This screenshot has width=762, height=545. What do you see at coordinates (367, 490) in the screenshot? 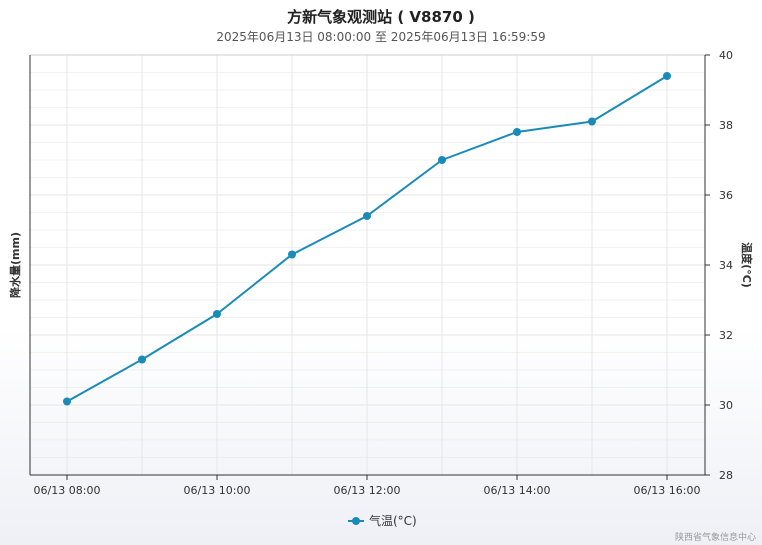
I see `x-tick-label: 06/13 12:00` at bounding box center [367, 490].